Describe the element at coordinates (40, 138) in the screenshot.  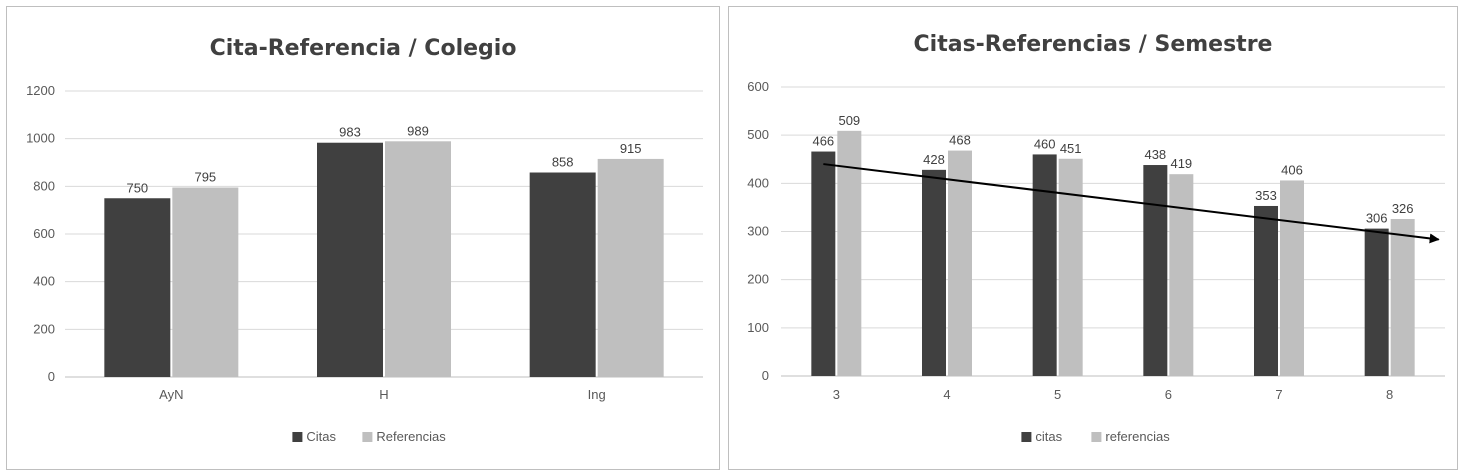
I see `y-tick-label: 1000` at that location.